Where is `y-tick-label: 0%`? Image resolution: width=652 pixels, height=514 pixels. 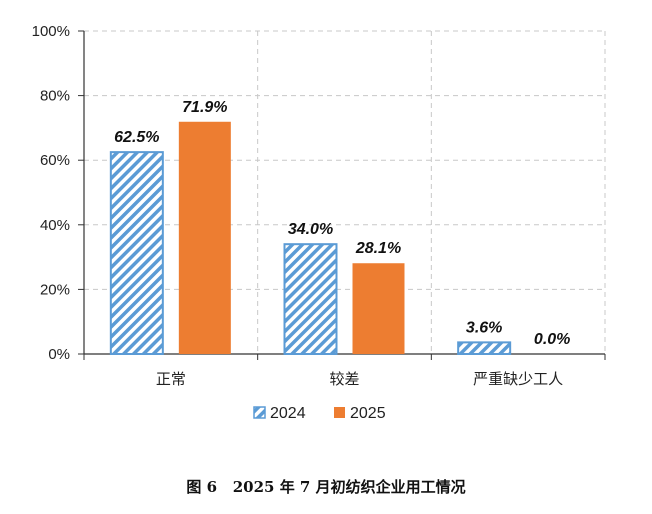 y-tick-label: 0% is located at coordinates (59, 354).